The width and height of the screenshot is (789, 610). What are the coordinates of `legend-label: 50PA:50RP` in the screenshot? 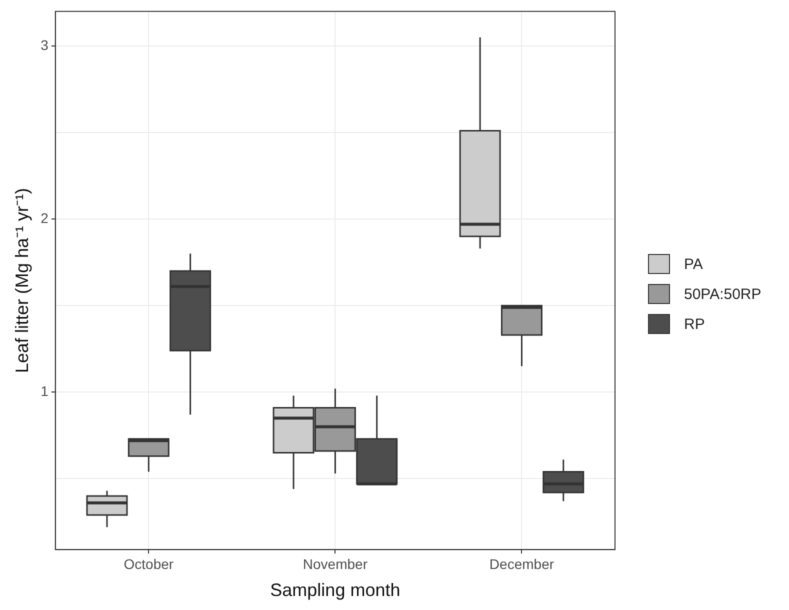 It's located at (723, 294).